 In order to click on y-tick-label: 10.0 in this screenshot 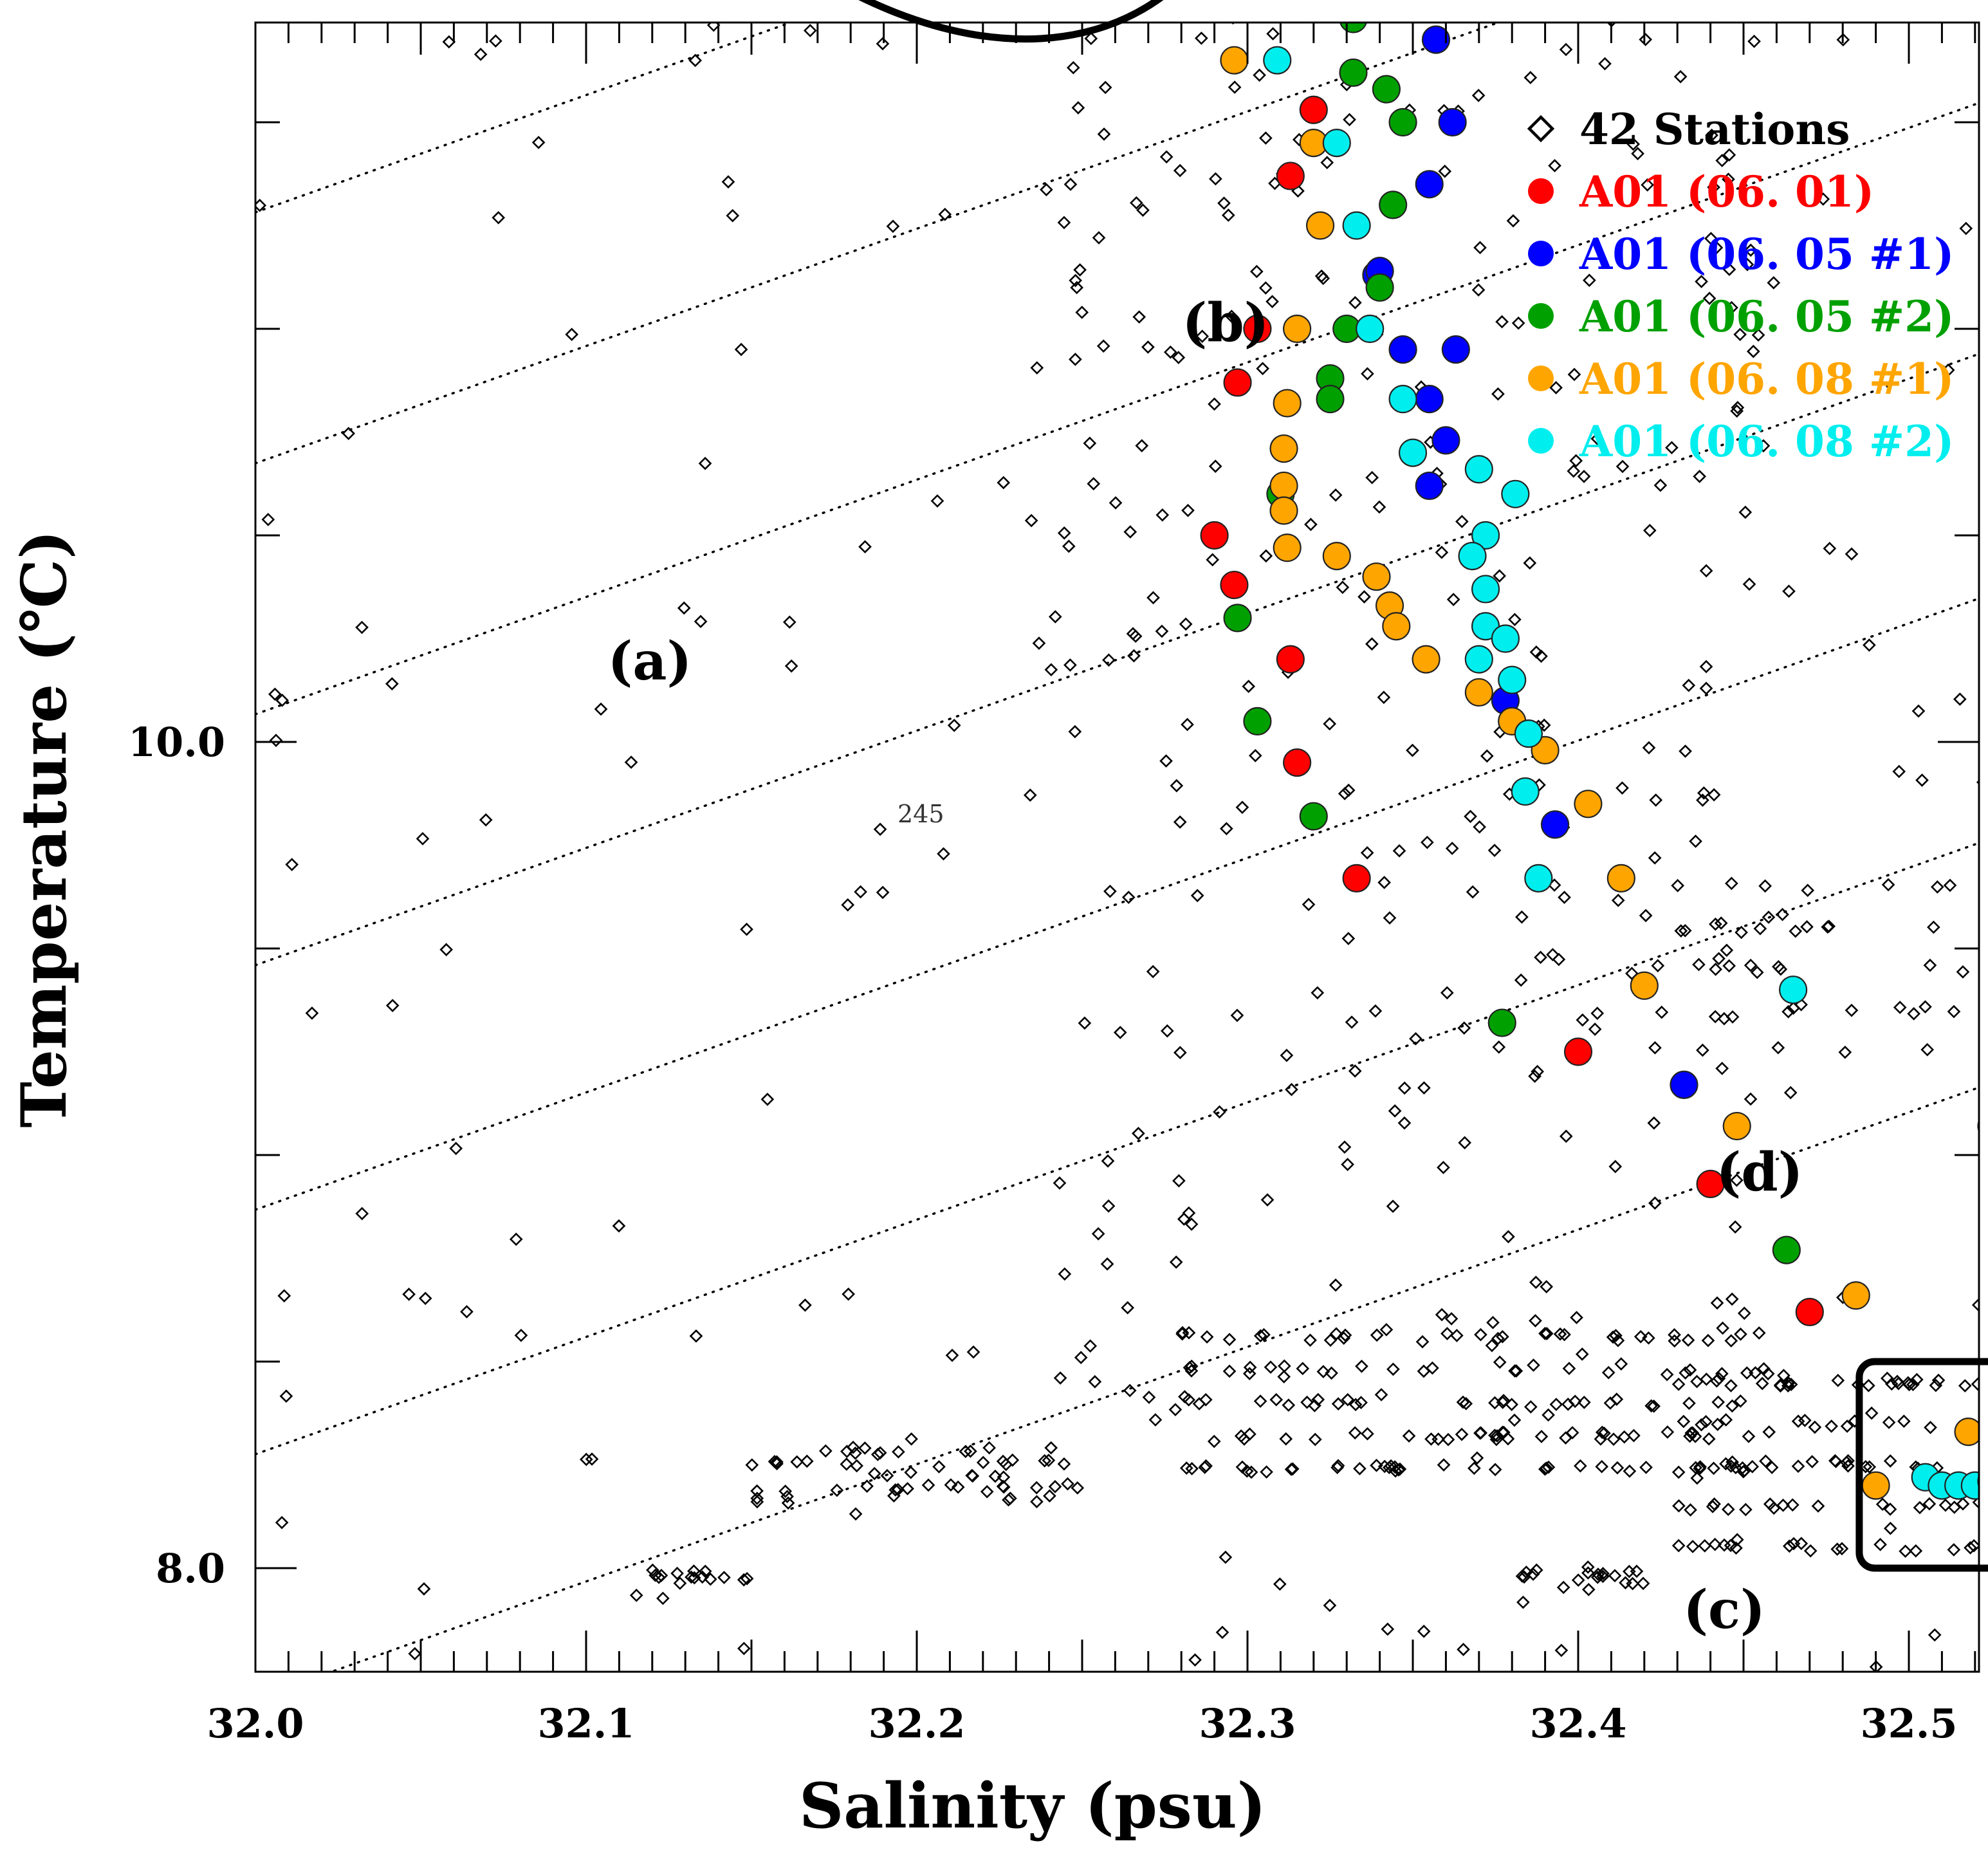, I will do `click(176, 742)`.